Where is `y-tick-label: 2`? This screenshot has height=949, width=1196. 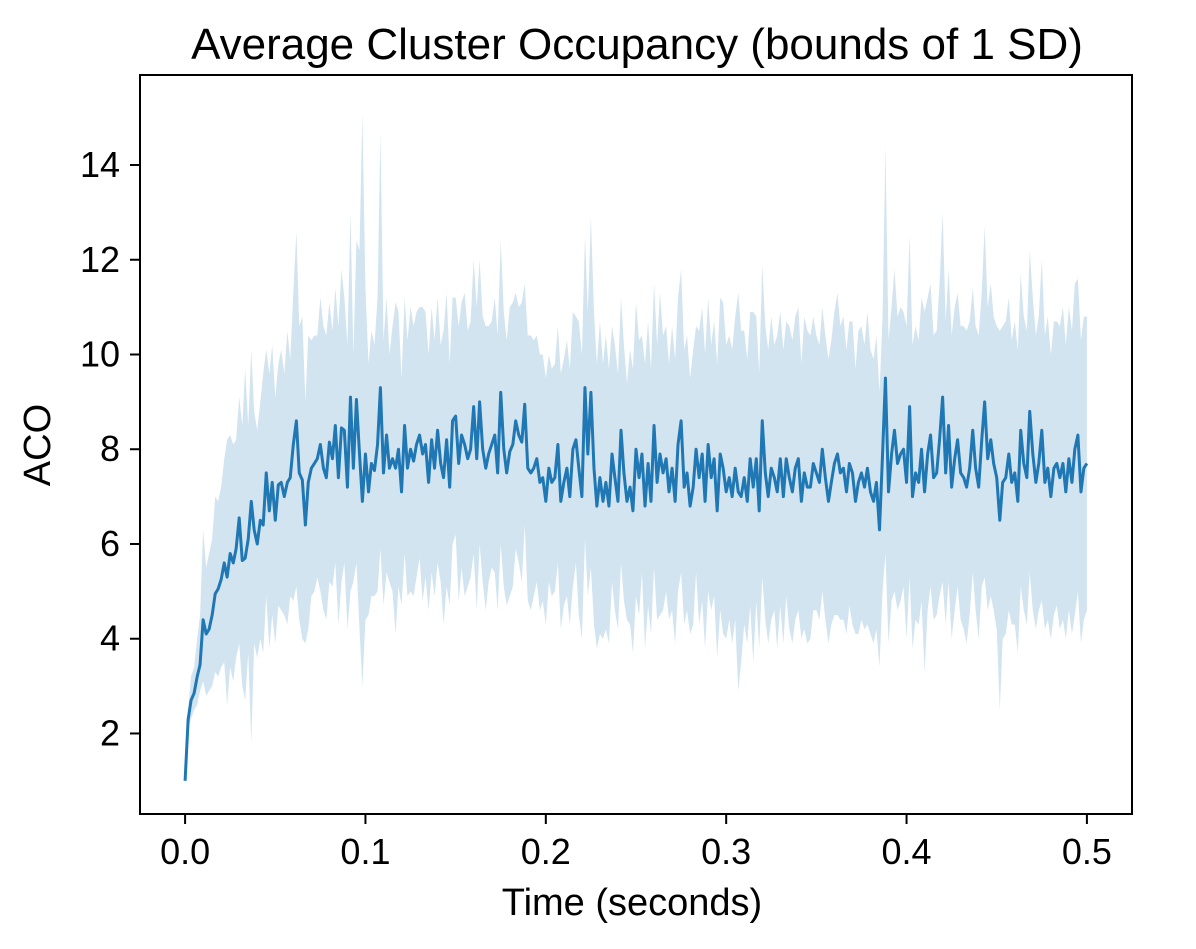
y-tick-label: 2 is located at coordinates (110, 732).